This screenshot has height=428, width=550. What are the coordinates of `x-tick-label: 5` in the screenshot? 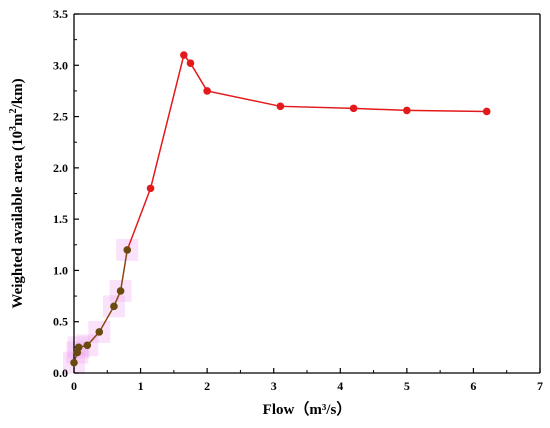 It's located at (407, 386).